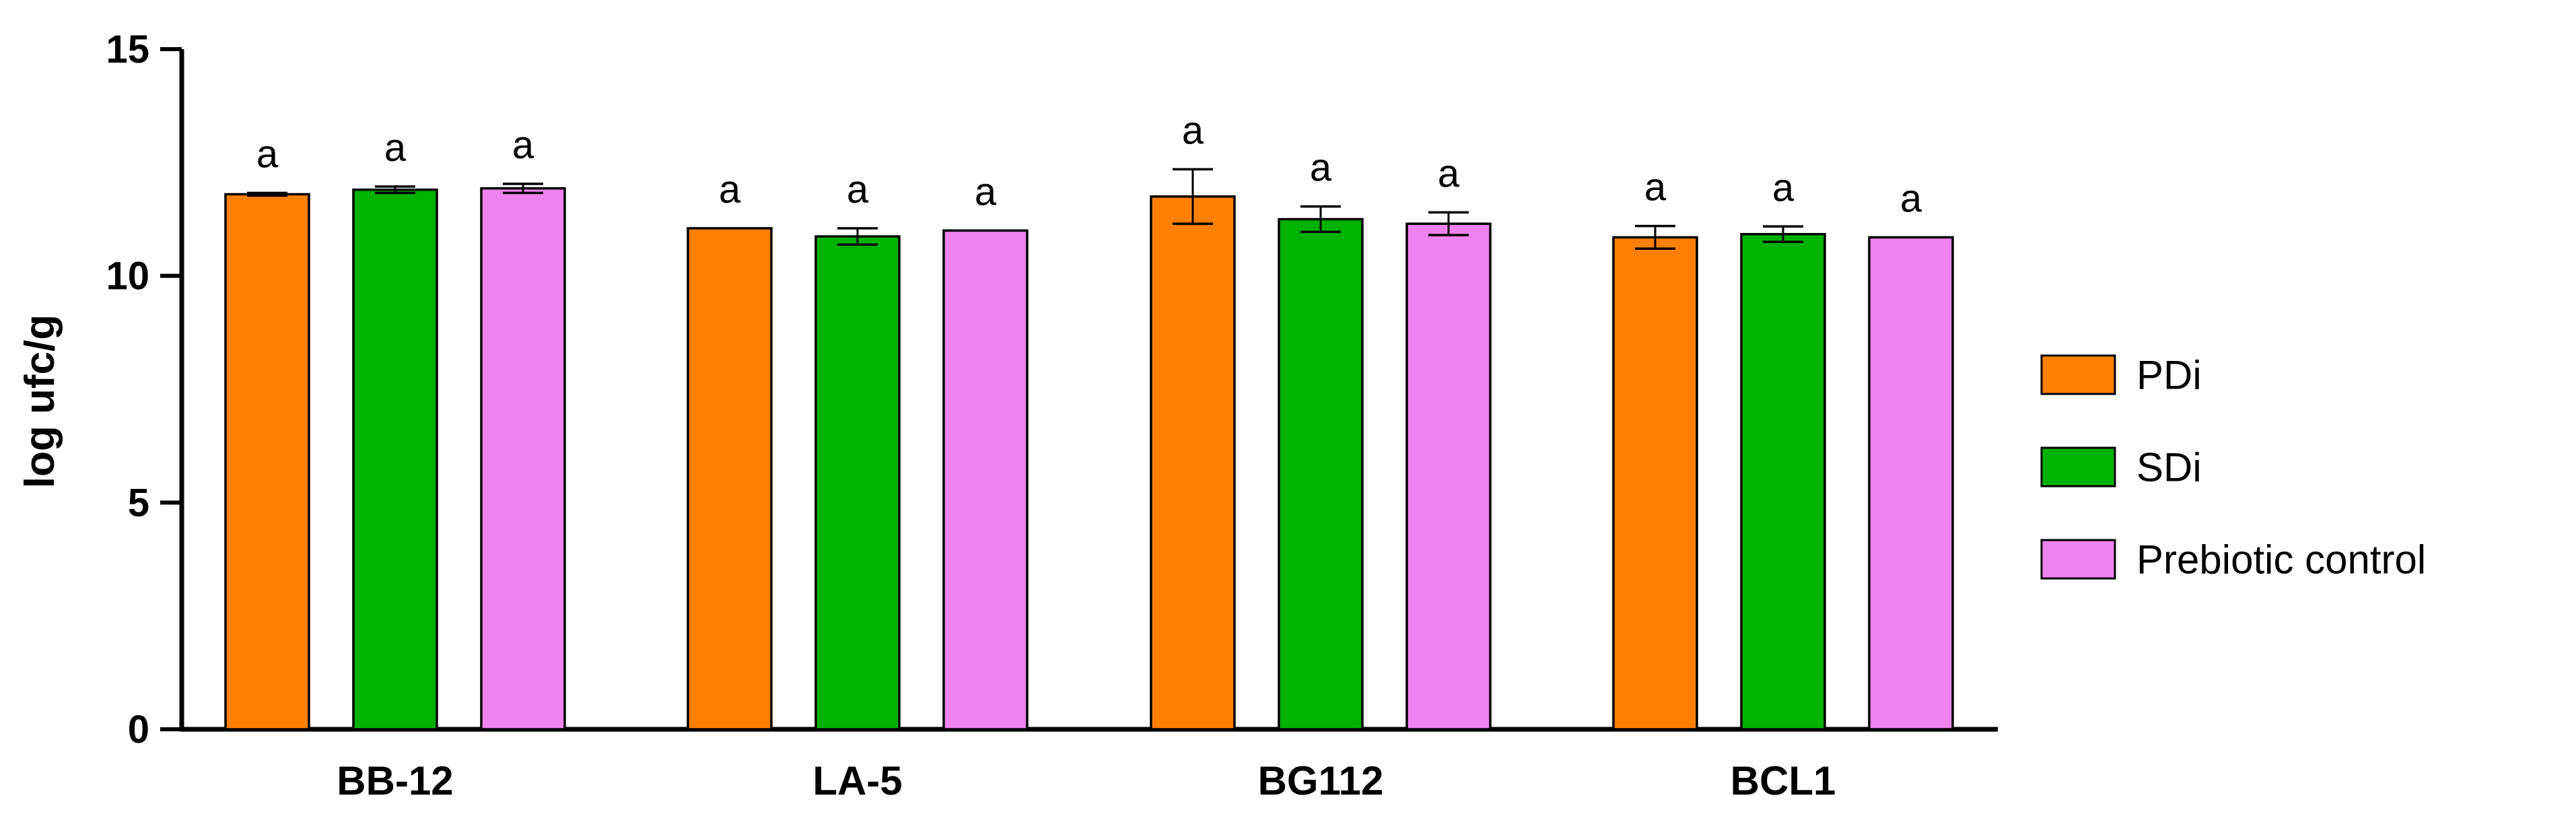 This screenshot has width=2576, height=835. I want to click on x-tick-label: BCL1, so click(1783, 780).